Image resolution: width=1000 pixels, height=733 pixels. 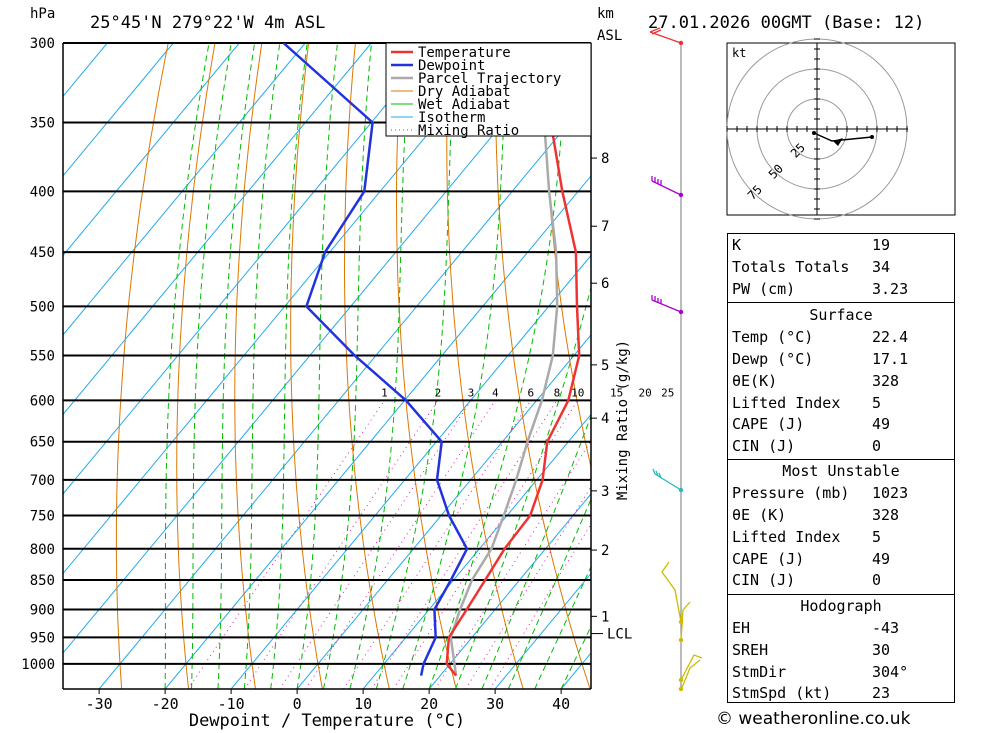 What do you see at coordinates (886, 515) in the screenshot?
I see `mu-thetae-value: 328` at bounding box center [886, 515].